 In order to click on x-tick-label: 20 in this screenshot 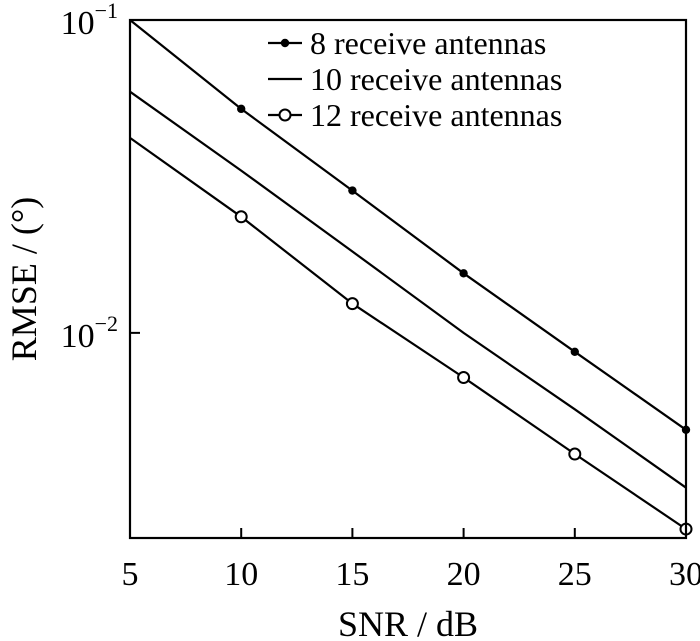, I will do `click(464, 574)`.